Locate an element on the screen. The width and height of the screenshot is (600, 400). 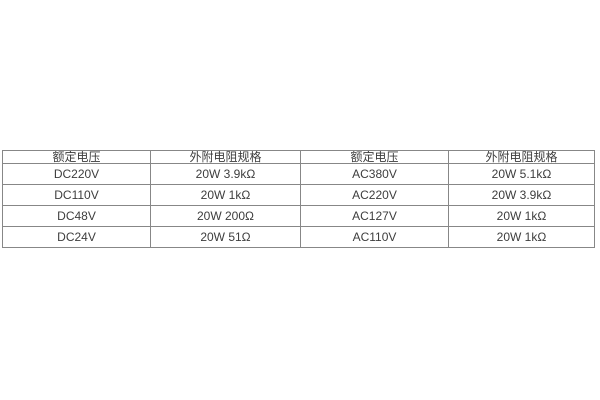
table-row: DC24V 20W 51Ω AC110V 20W 1kΩ is located at coordinates (298, 237).